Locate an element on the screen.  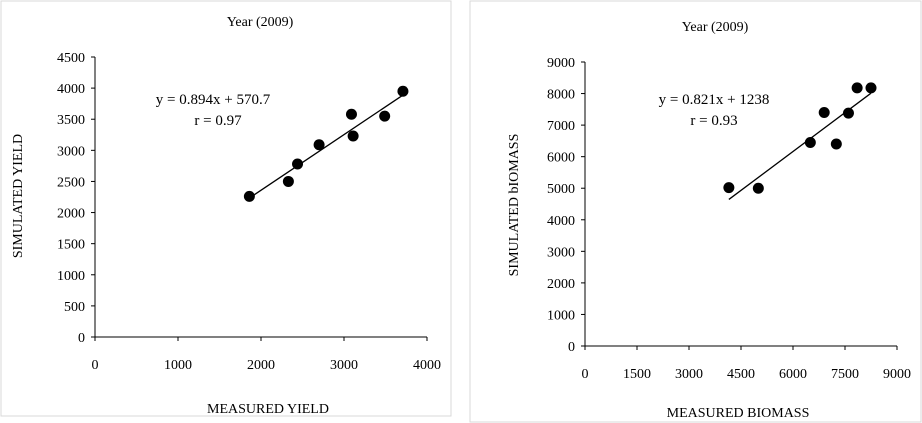
x-axis-label-yield: MEASURED YIELD is located at coordinates (268, 409).